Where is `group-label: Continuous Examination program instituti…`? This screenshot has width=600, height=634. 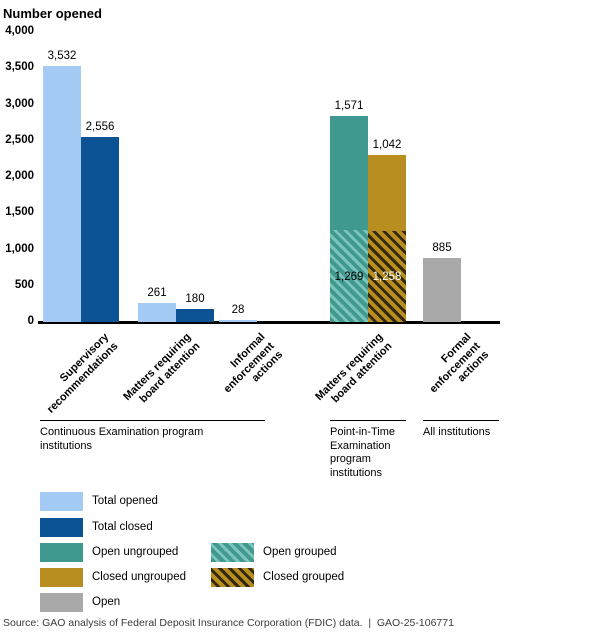 group-label: Continuous Examination program instituti… is located at coordinates (122, 439).